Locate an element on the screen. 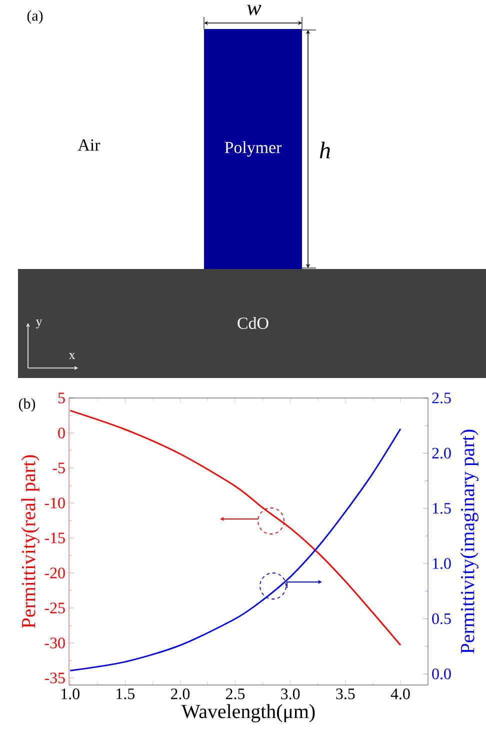 The image size is (486, 742). text: Air is located at coordinates (89, 145).